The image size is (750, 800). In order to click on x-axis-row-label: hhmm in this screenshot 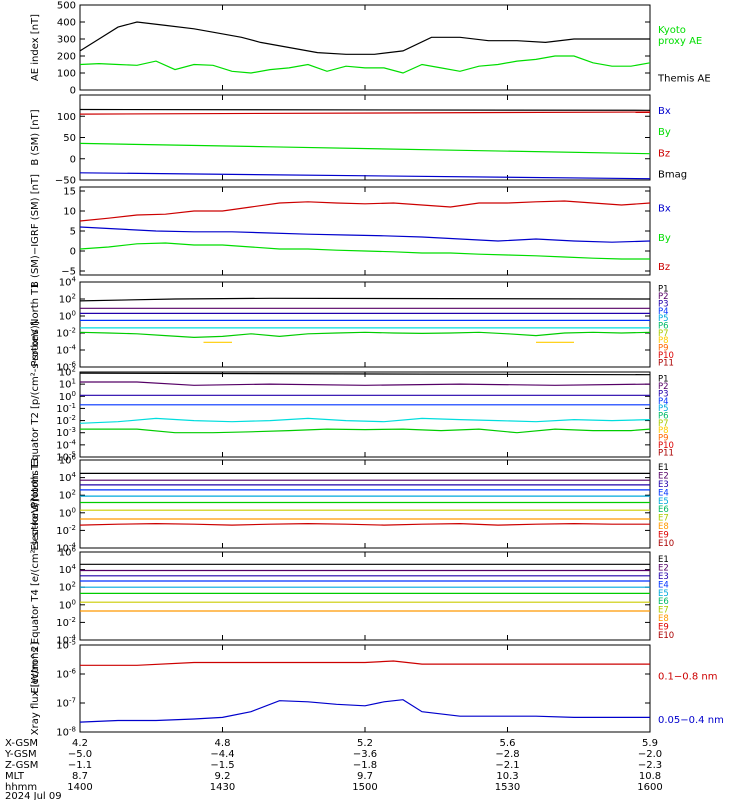, I will do `click(21, 787)`.